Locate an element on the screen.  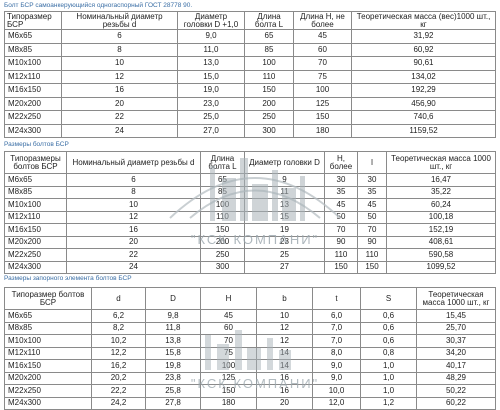
table-cell: 25,8 is located at coordinates (173, 391).